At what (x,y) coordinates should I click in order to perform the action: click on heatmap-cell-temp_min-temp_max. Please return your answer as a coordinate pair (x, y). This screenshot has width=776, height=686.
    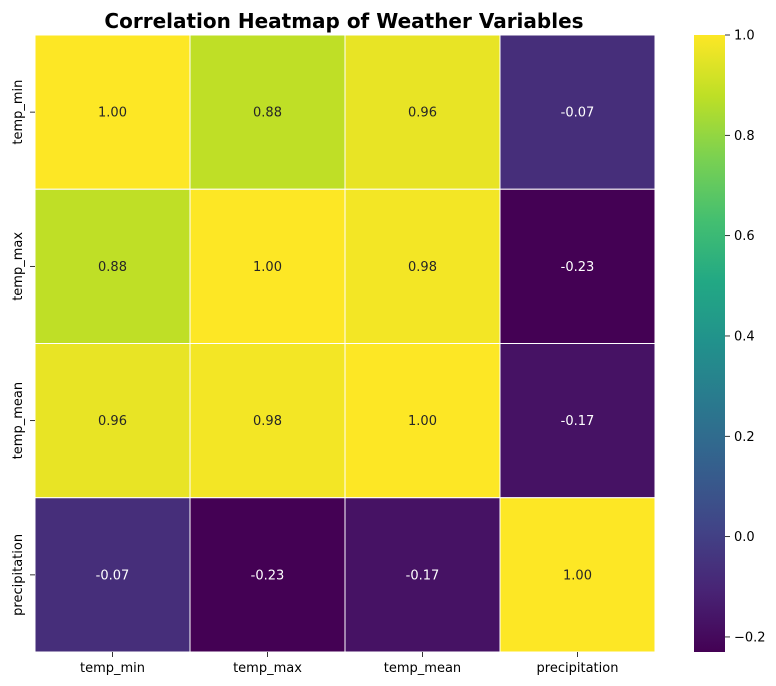
    Looking at the image, I should click on (267, 112).